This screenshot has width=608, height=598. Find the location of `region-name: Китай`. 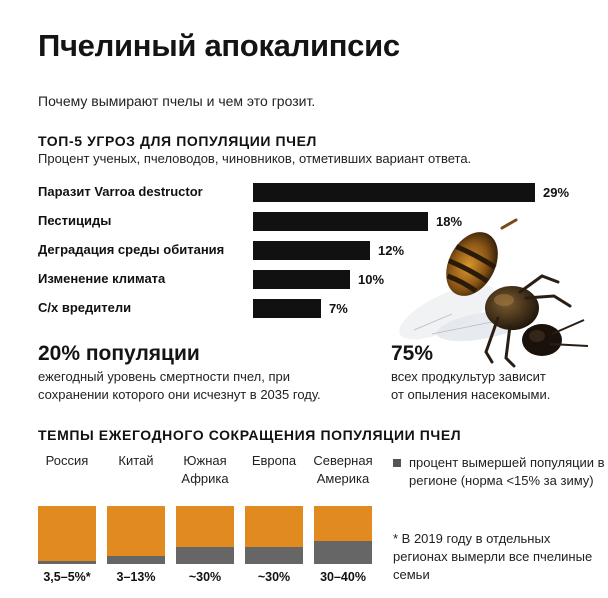

region-name: Китай is located at coordinates (136, 460).